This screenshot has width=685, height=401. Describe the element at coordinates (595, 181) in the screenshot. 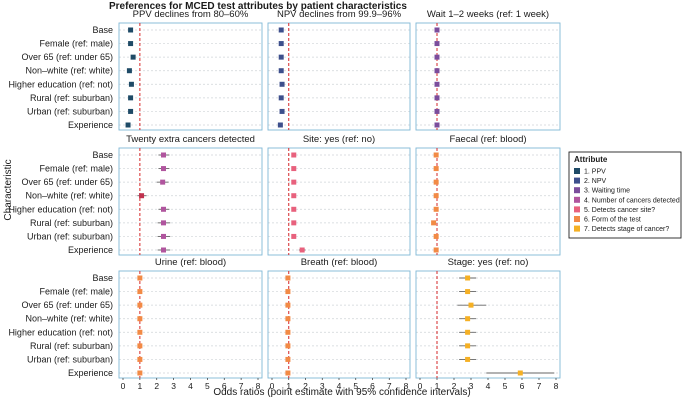

I see `legend-label: 2. NPV` at that location.